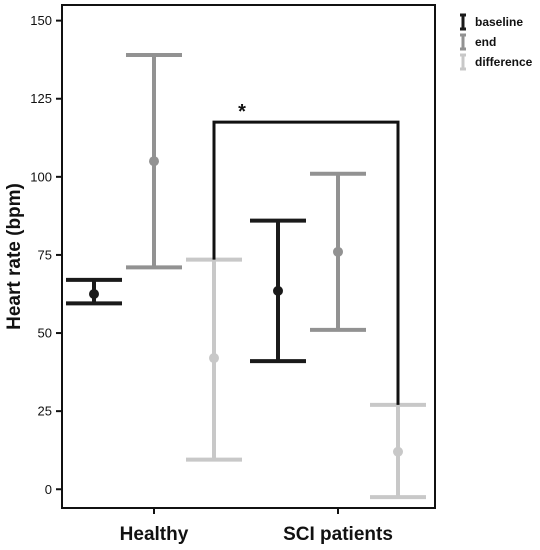  What do you see at coordinates (48, 489) in the screenshot?
I see `y-tick-label: 0` at bounding box center [48, 489].